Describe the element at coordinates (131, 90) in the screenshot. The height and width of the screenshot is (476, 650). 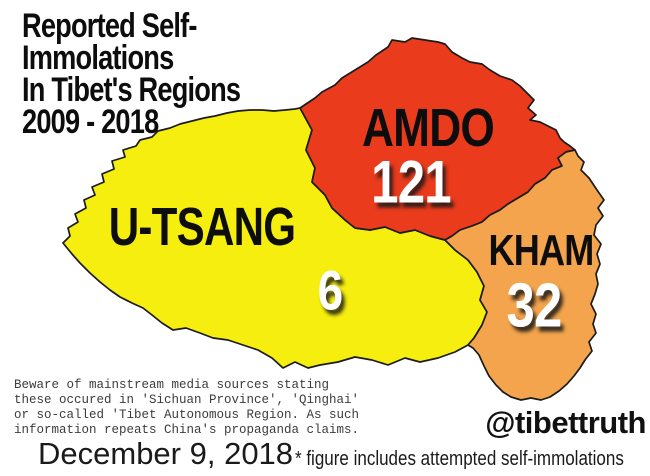
I see `title-line-3: In Tibet's Regions` at that location.